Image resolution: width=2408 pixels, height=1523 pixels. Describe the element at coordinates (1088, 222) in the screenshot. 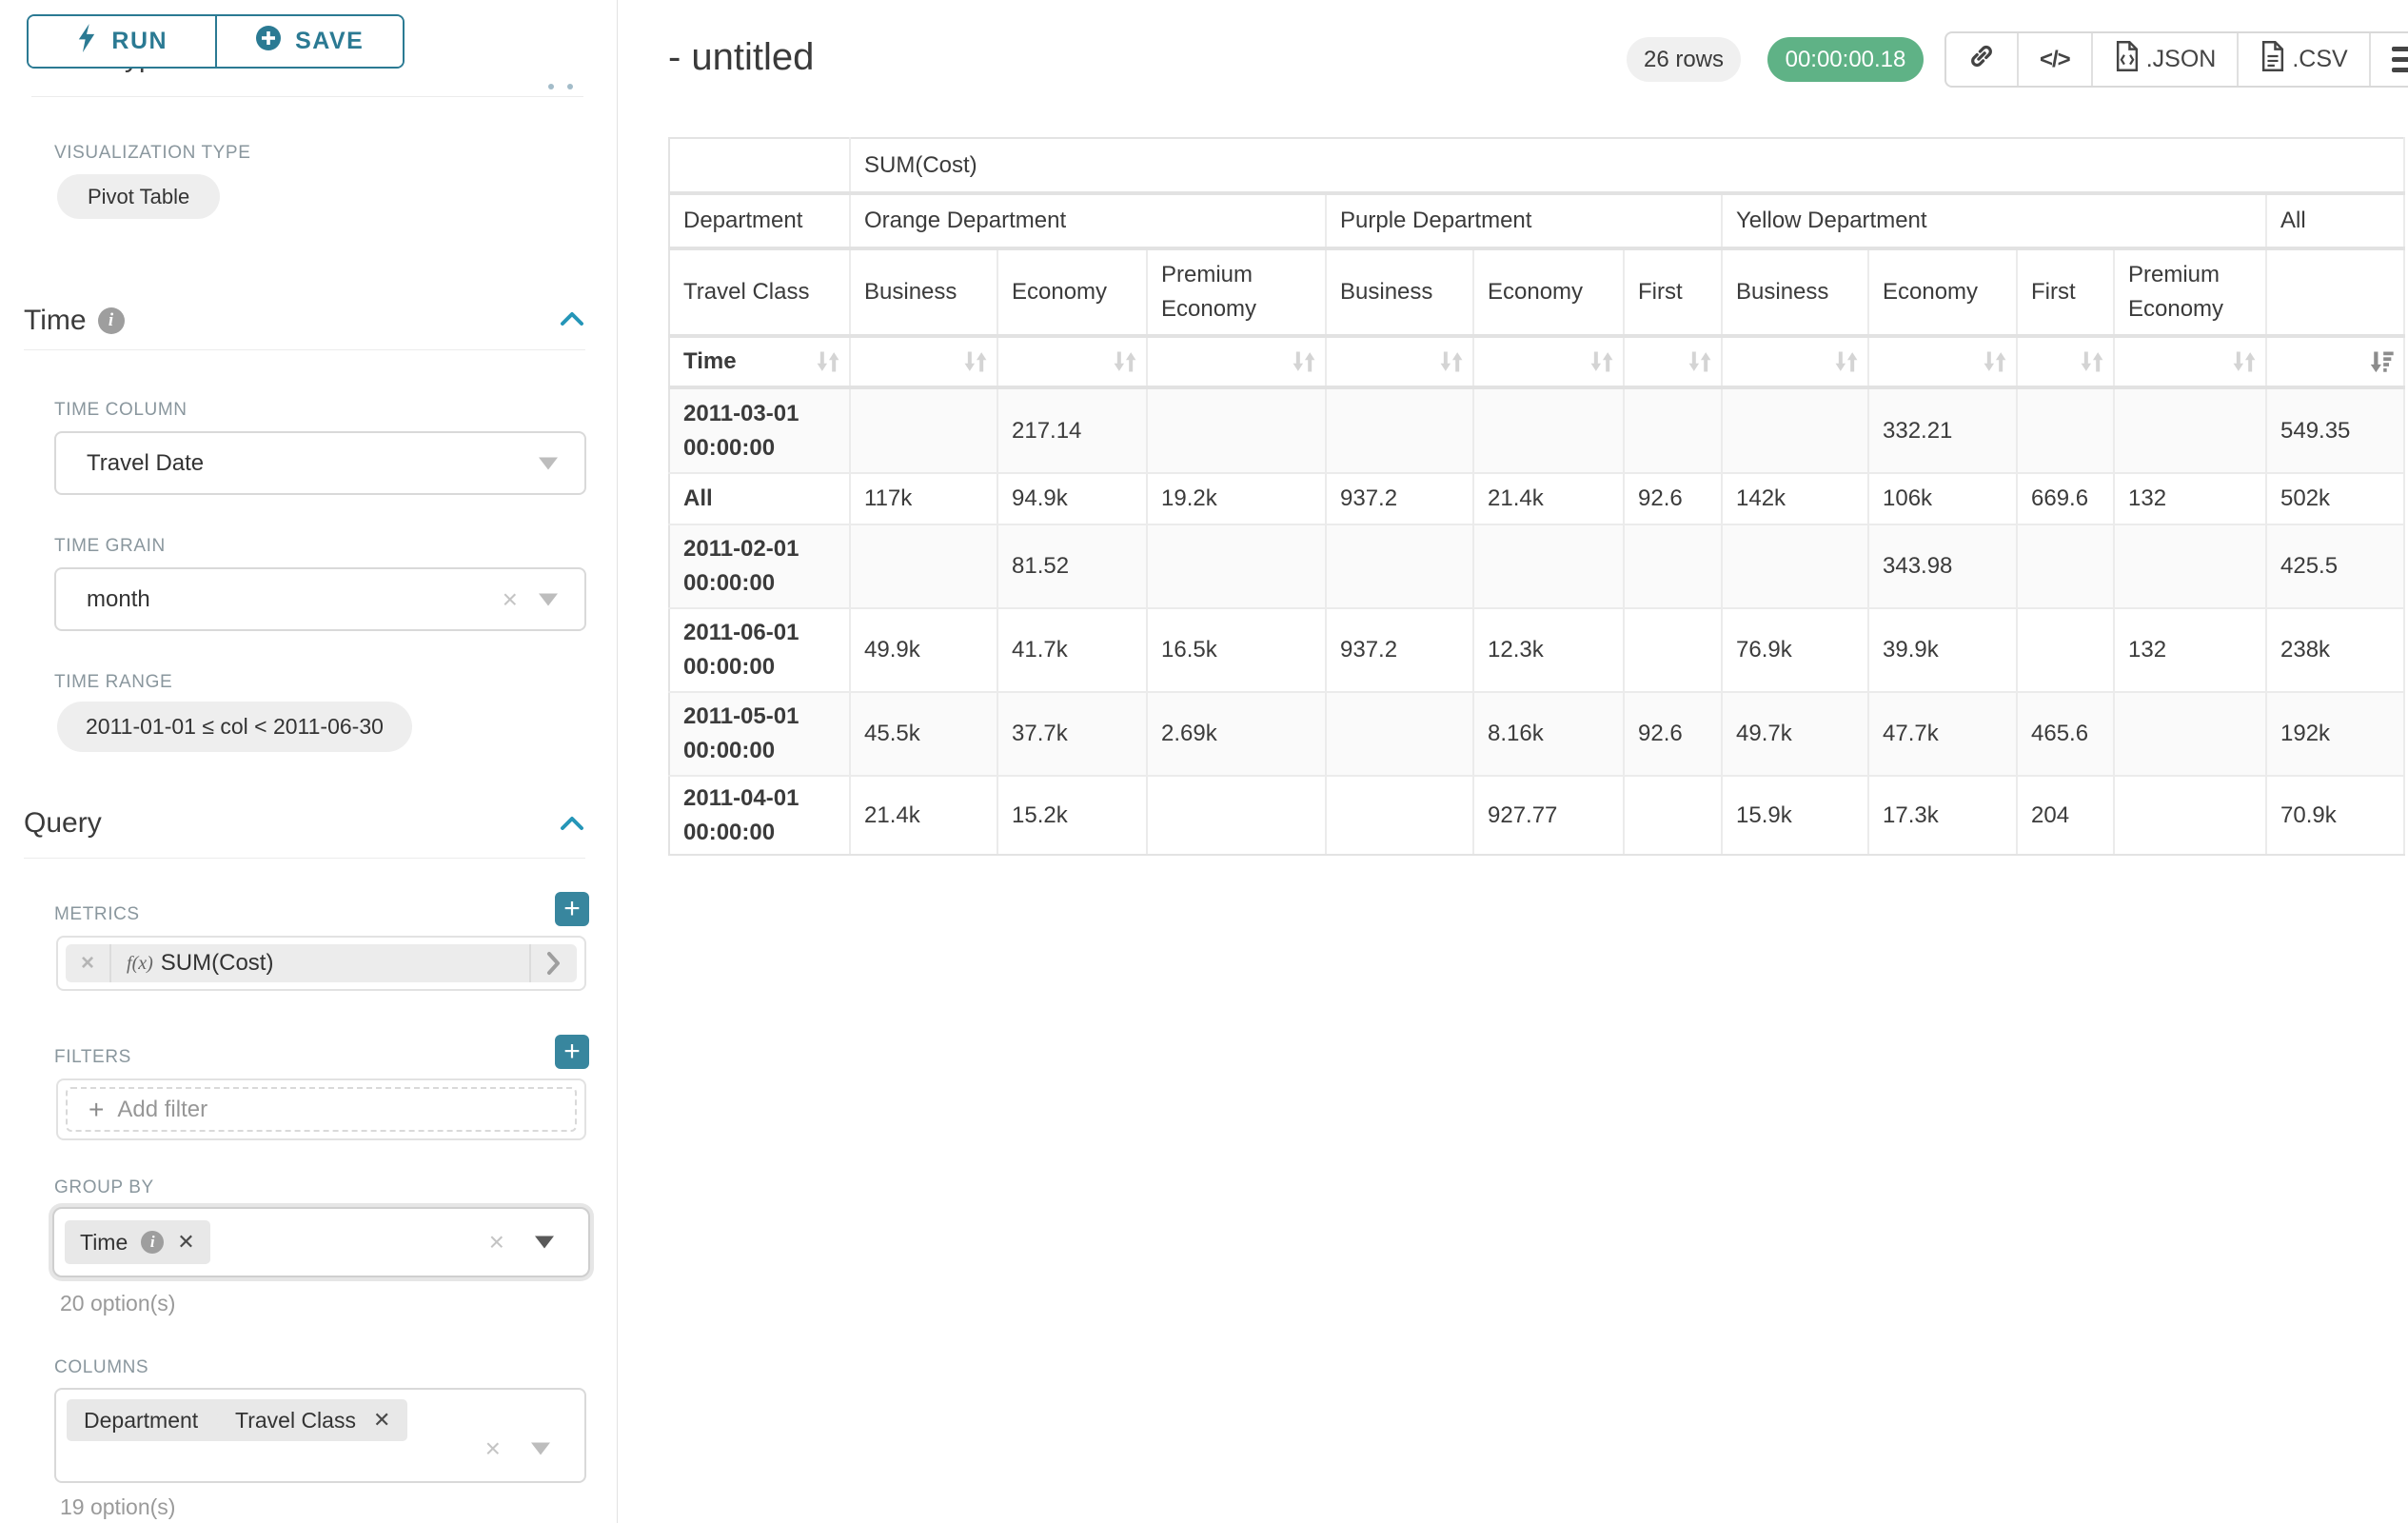

I see `department-group-header: Orange Department` at that location.